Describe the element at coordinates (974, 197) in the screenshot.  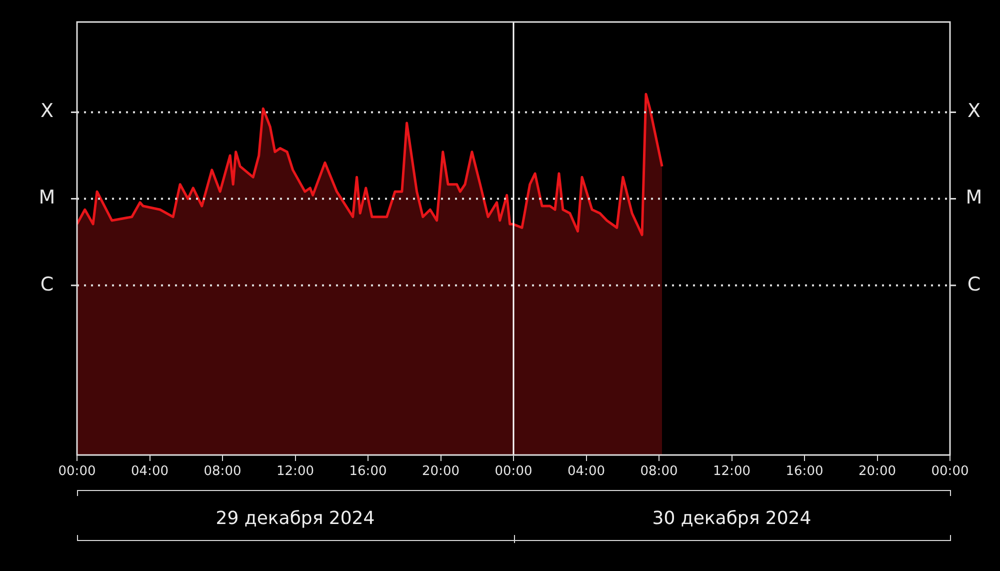
I see `ref-line-label: M` at that location.